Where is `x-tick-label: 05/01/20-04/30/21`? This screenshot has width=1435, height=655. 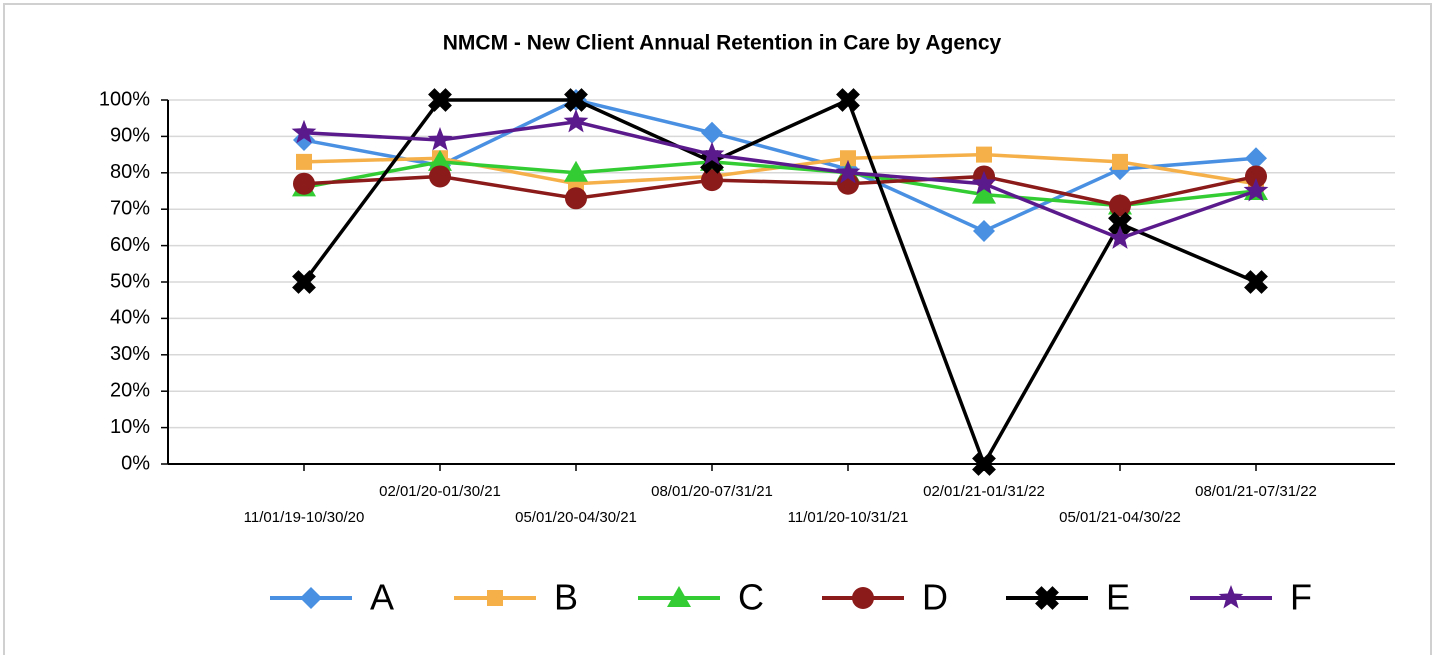 x-tick-label: 05/01/20-04/30/21 is located at coordinates (576, 517).